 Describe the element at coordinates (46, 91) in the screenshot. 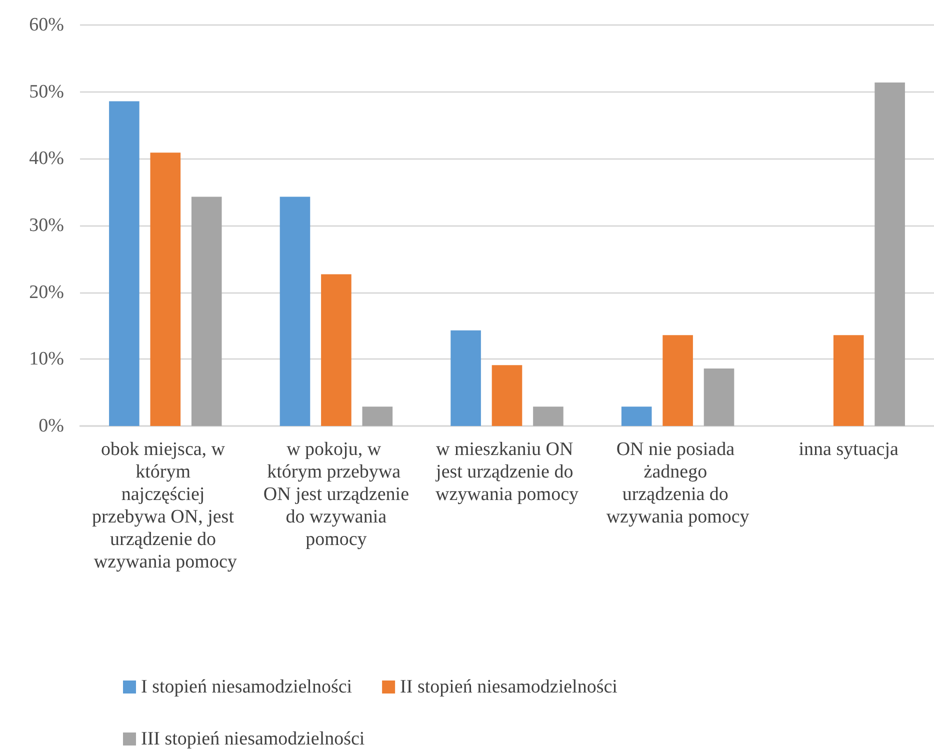

I see `y-tick-label: 50%` at that location.